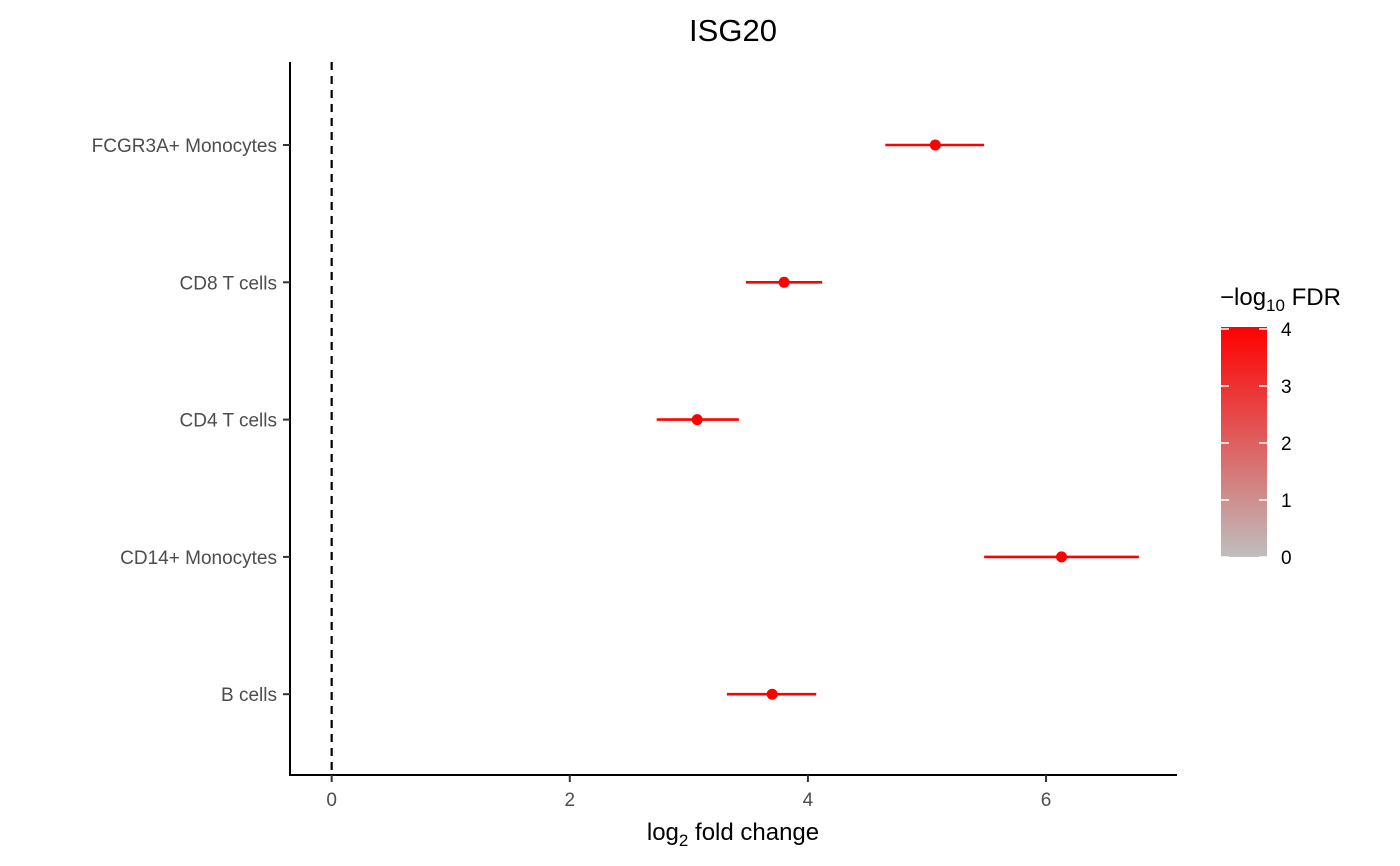 This screenshot has height=866, width=1400. Describe the element at coordinates (1243, 297) in the screenshot. I see `legend-title-prefix: −log` at that location.